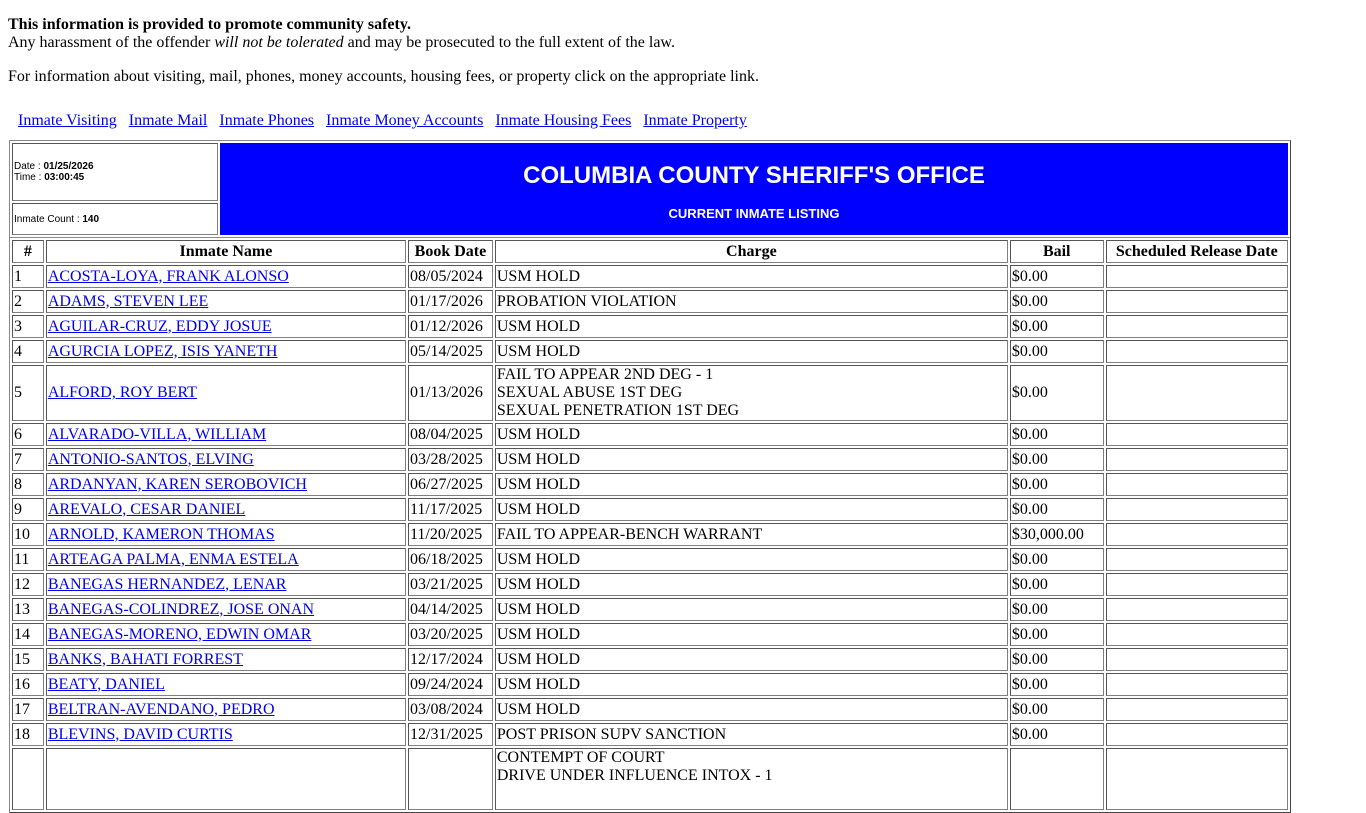  I want to click on inmate-name-cell: BLEVINS, DAVID CURTIS, so click(225, 734).